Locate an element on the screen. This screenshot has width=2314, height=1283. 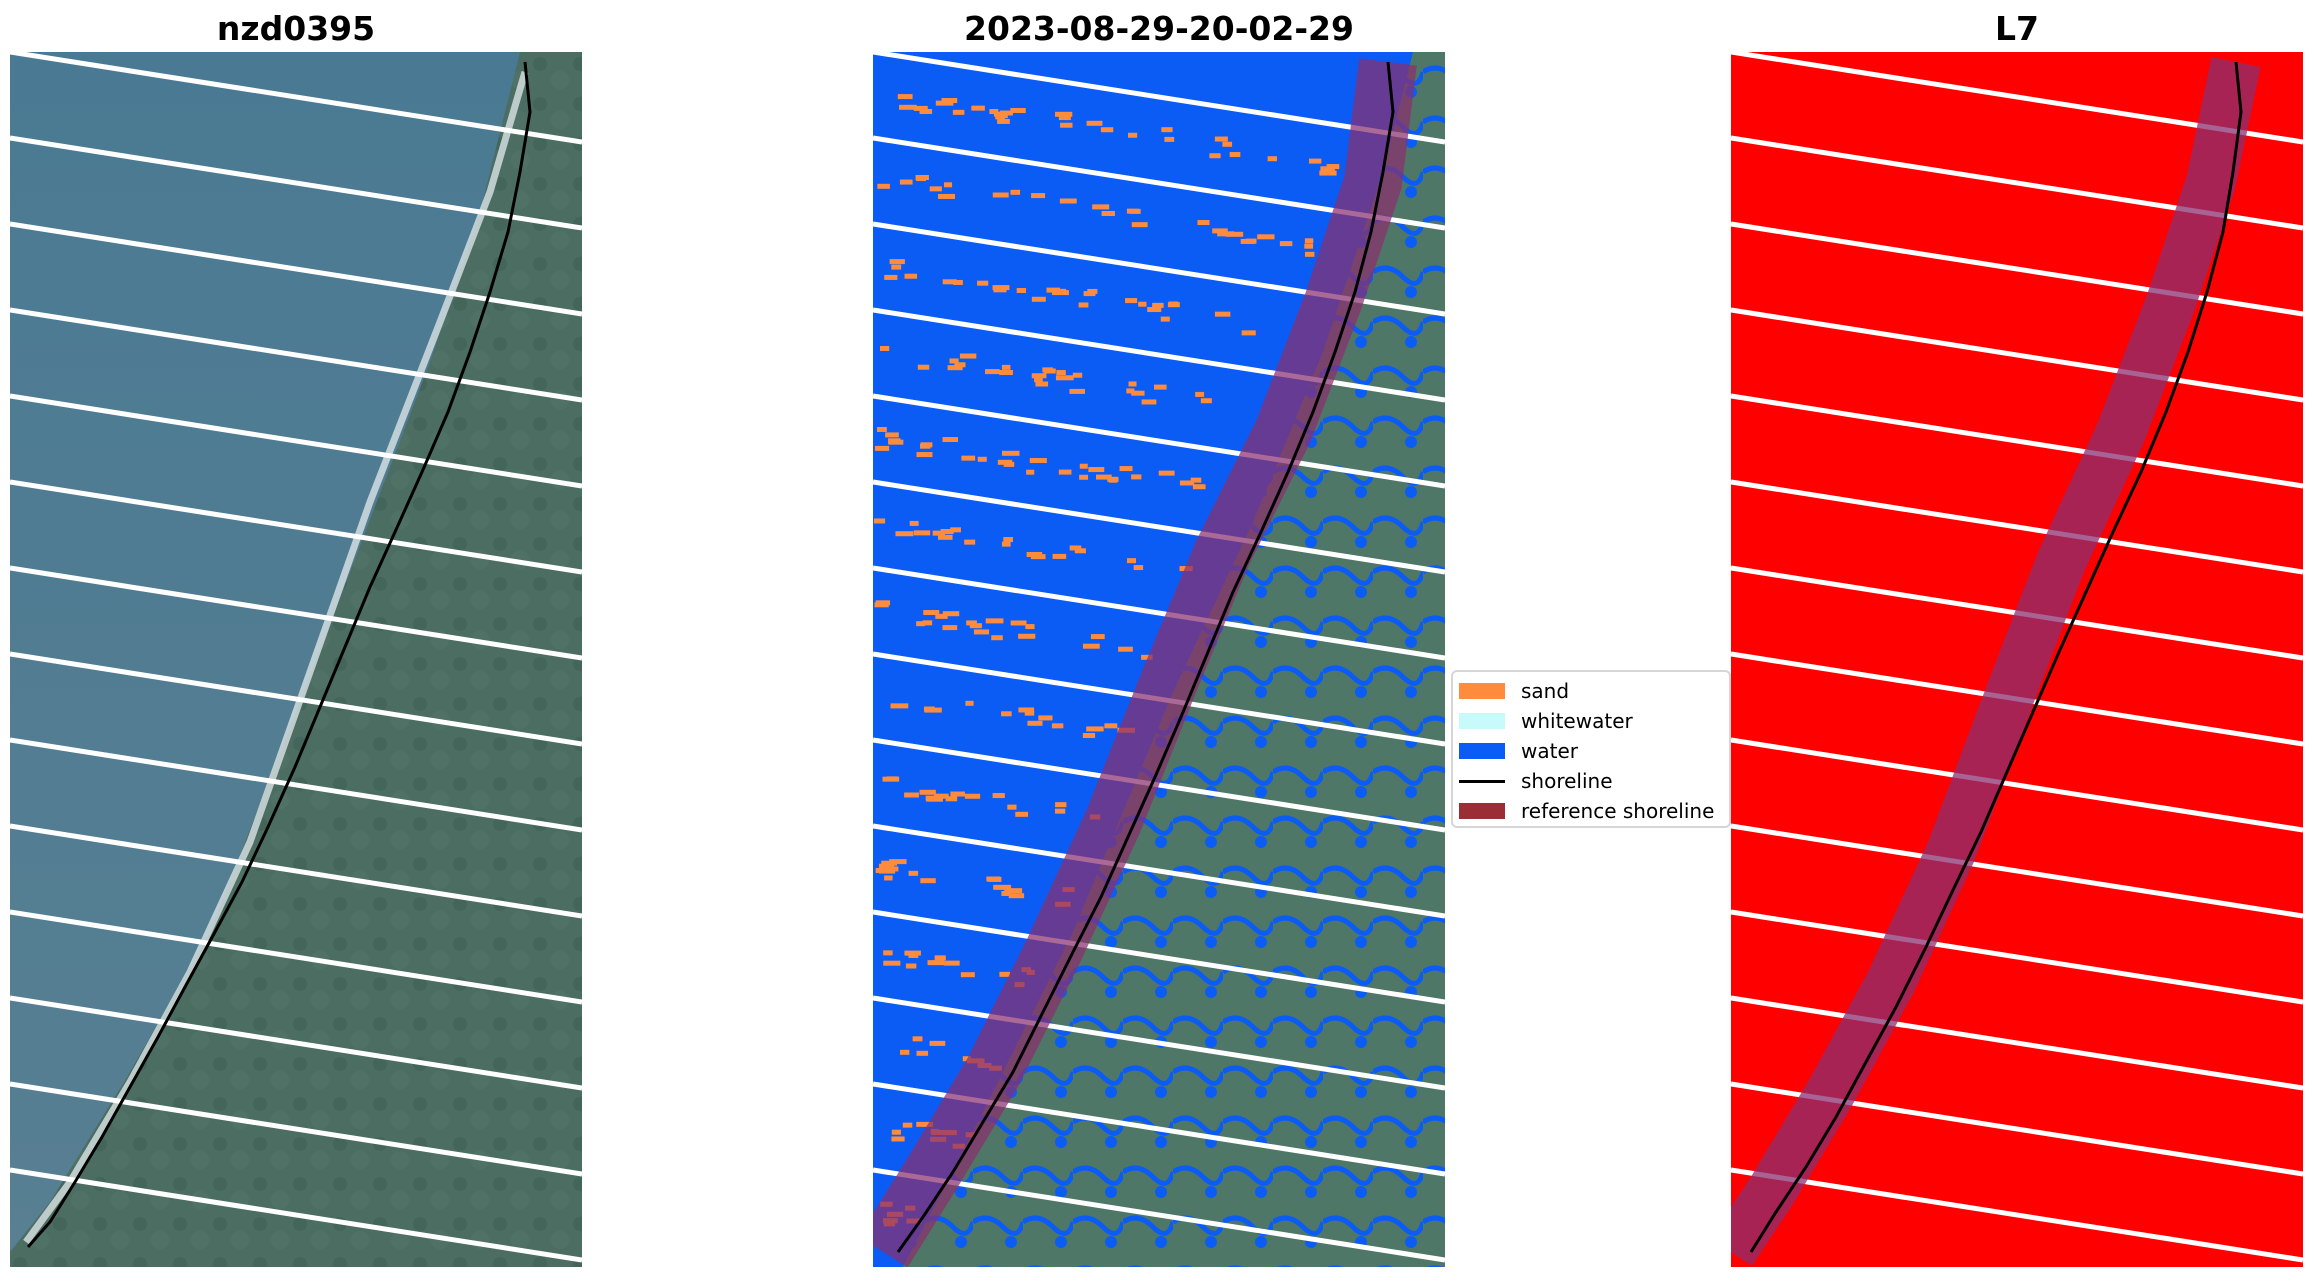
legend-label-water: water is located at coordinates (1549, 751).